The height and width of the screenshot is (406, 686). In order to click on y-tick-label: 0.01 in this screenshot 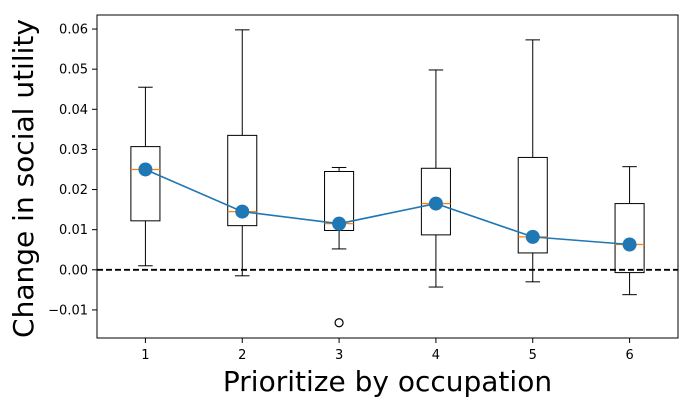, I will do `click(73, 230)`.